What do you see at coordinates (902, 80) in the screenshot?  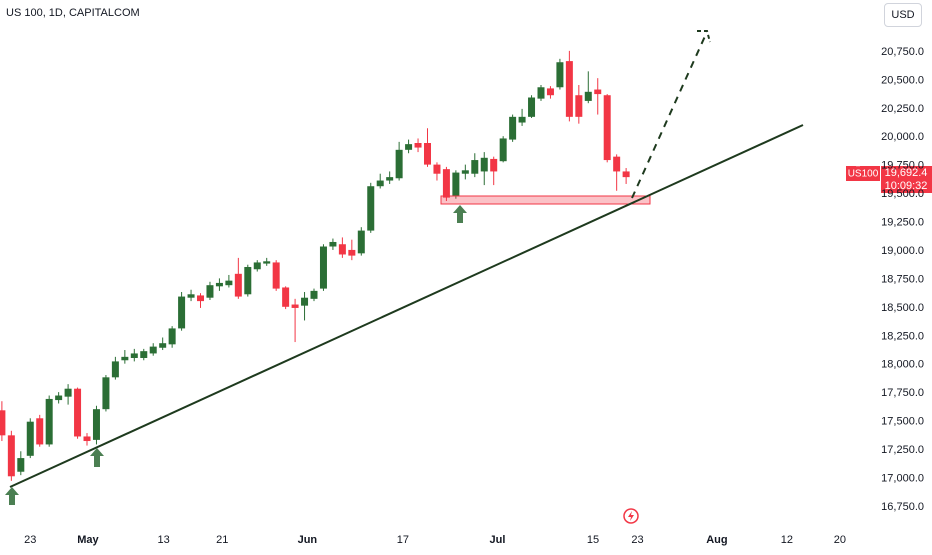 I see `y-tick-label: 20,500.0` at bounding box center [902, 80].